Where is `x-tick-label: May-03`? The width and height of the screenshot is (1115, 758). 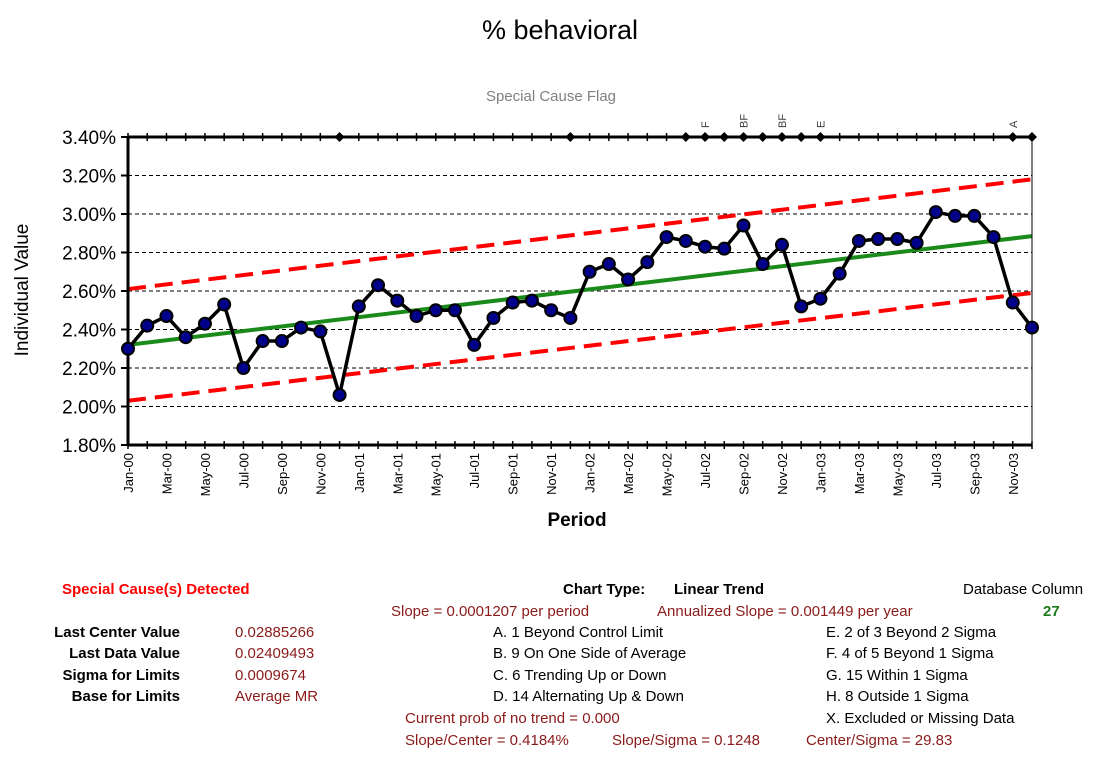
x-tick-label: May-03 is located at coordinates (897, 474).